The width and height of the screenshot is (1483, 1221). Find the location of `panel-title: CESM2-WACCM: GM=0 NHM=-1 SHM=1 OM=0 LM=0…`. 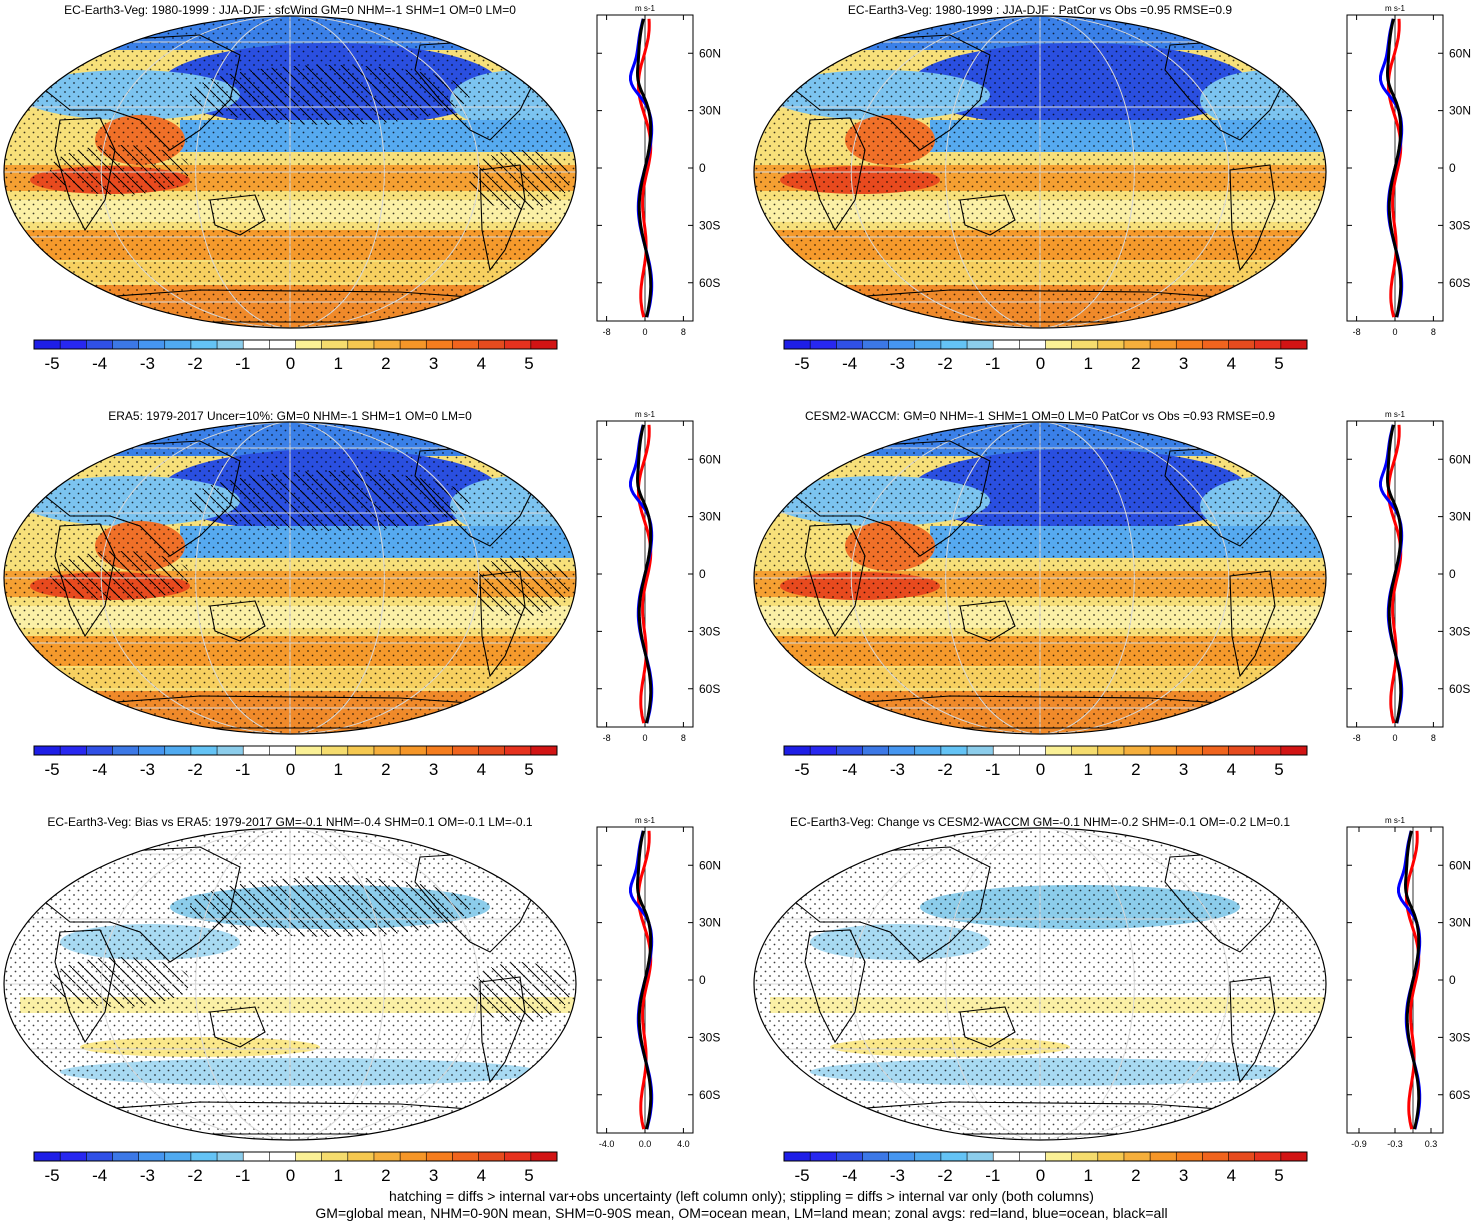

panel-title: CESM2-WACCM: GM=0 NHM=-1 SHM=1 OM=0 LM=0… is located at coordinates (1040, 416).